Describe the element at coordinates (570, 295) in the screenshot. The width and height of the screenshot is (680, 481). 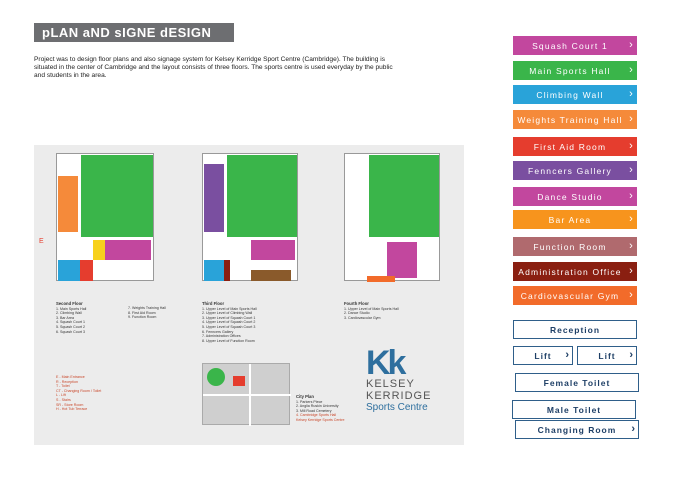
I see `sign-label: Cardiovascular Gym` at that location.